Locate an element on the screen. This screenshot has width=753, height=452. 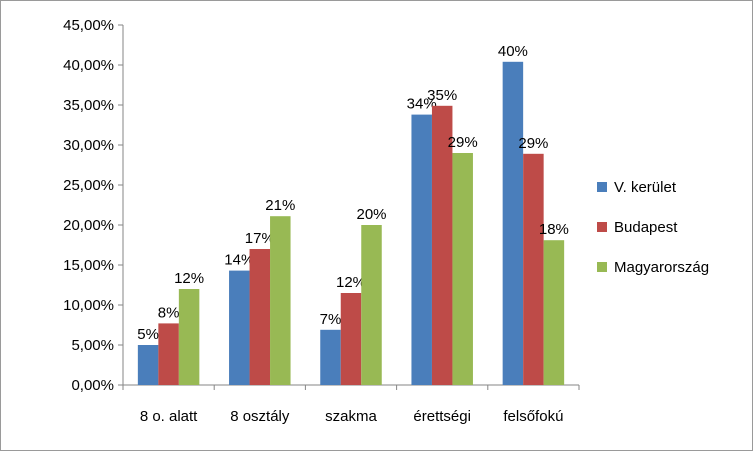
data-label: 5% is located at coordinates (148, 334).